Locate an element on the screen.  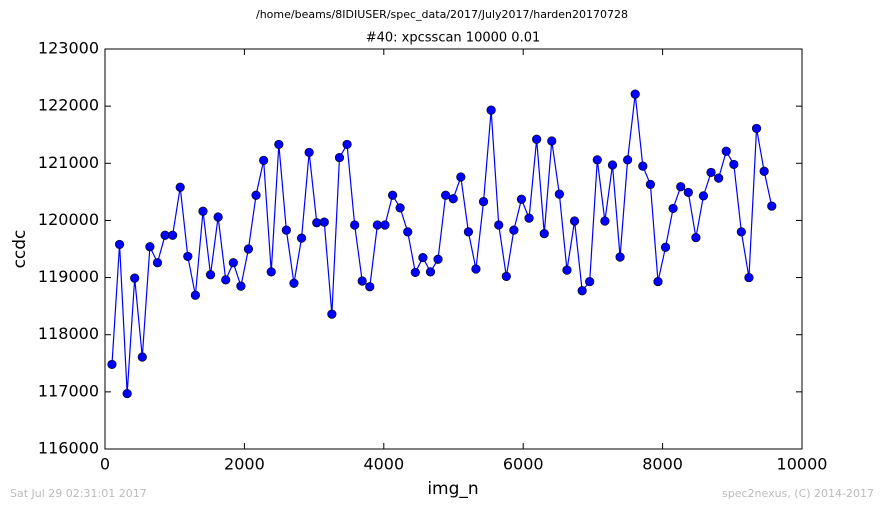
y-tick-label: 120000 is located at coordinates (68, 219).